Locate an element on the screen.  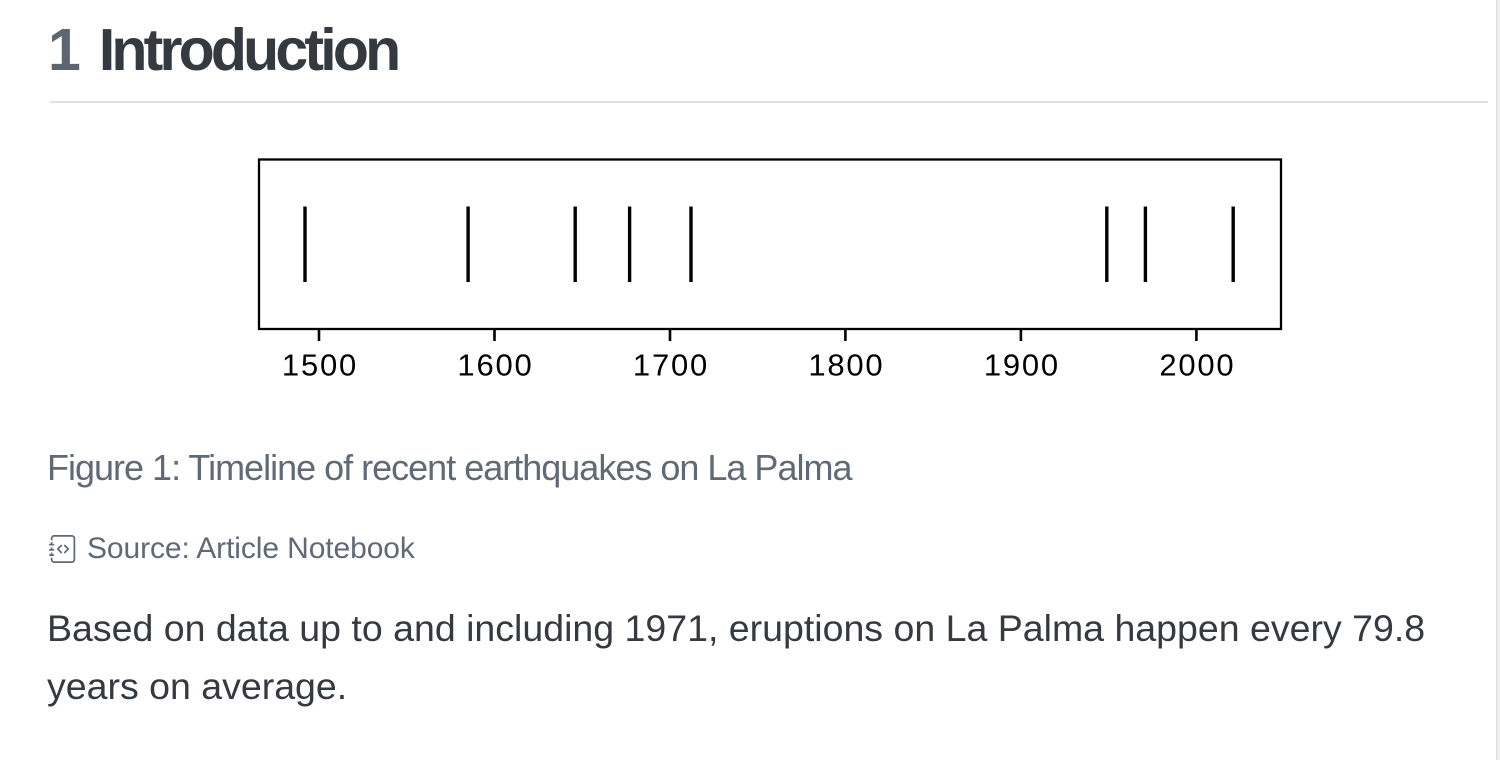
svg-text: 1800 is located at coordinates (846, 365).